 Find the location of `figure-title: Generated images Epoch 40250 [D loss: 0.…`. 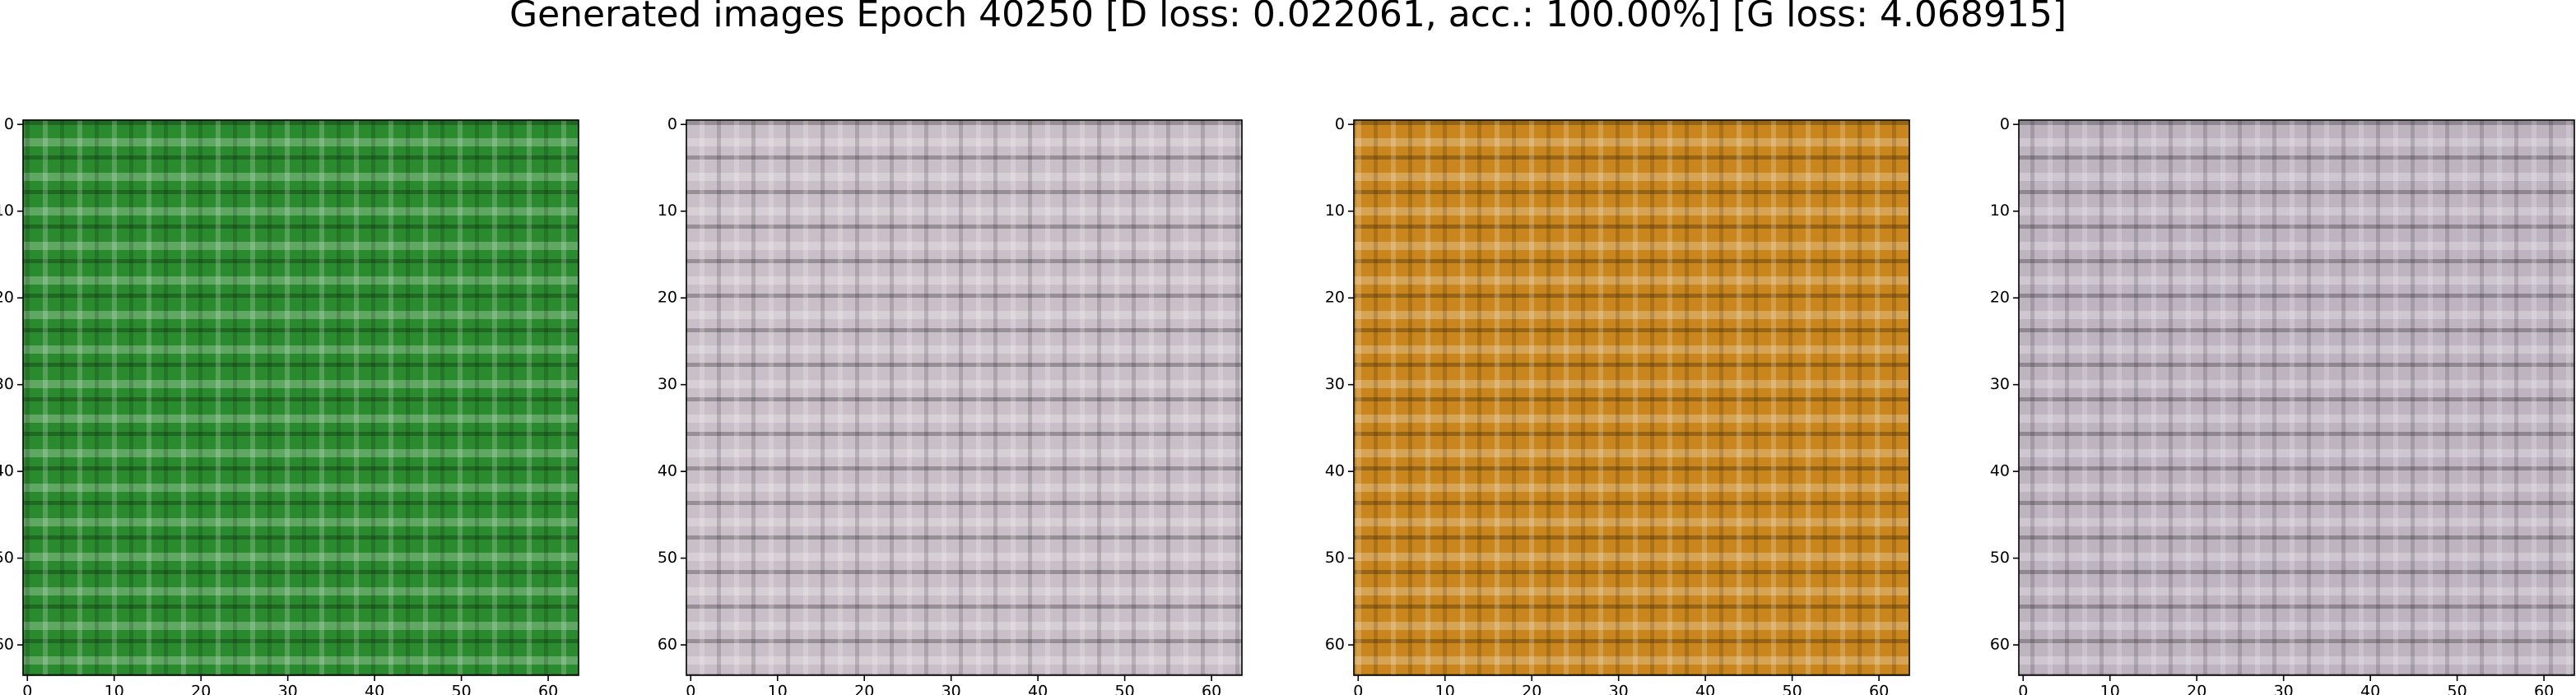

figure-title: Generated images Epoch 40250 [D loss: 0.… is located at coordinates (1288, 17).